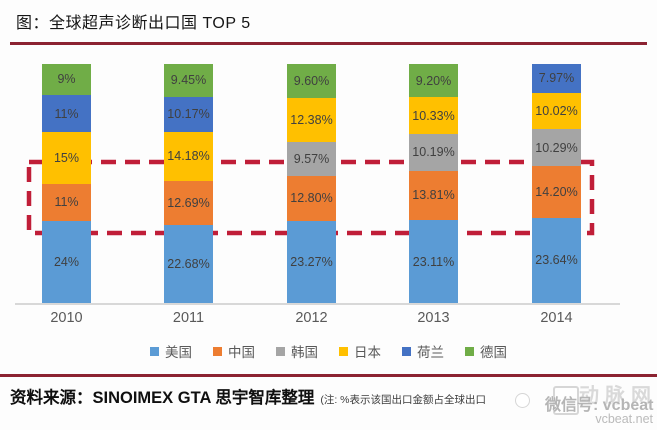 The image size is (657, 430). What do you see at coordinates (188, 318) in the screenshot?
I see `x-axis-label-2011: 2011` at bounding box center [188, 318].